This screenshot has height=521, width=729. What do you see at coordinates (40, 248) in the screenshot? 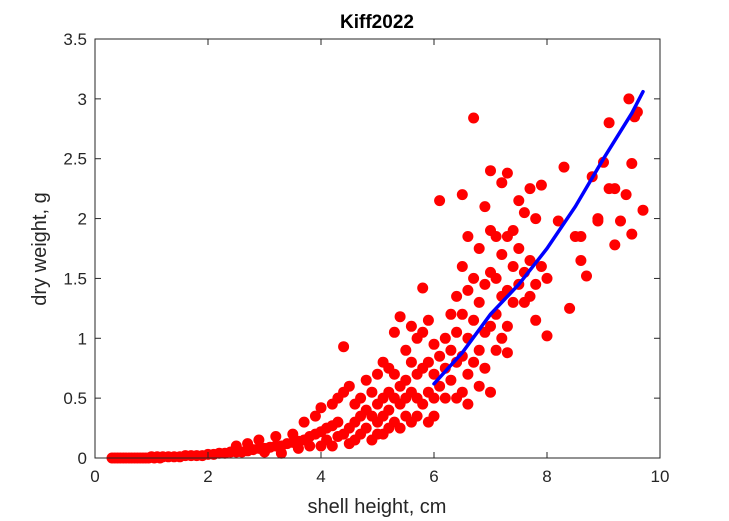
I see `y-axis-label: dry weight, g` at bounding box center [40, 248].